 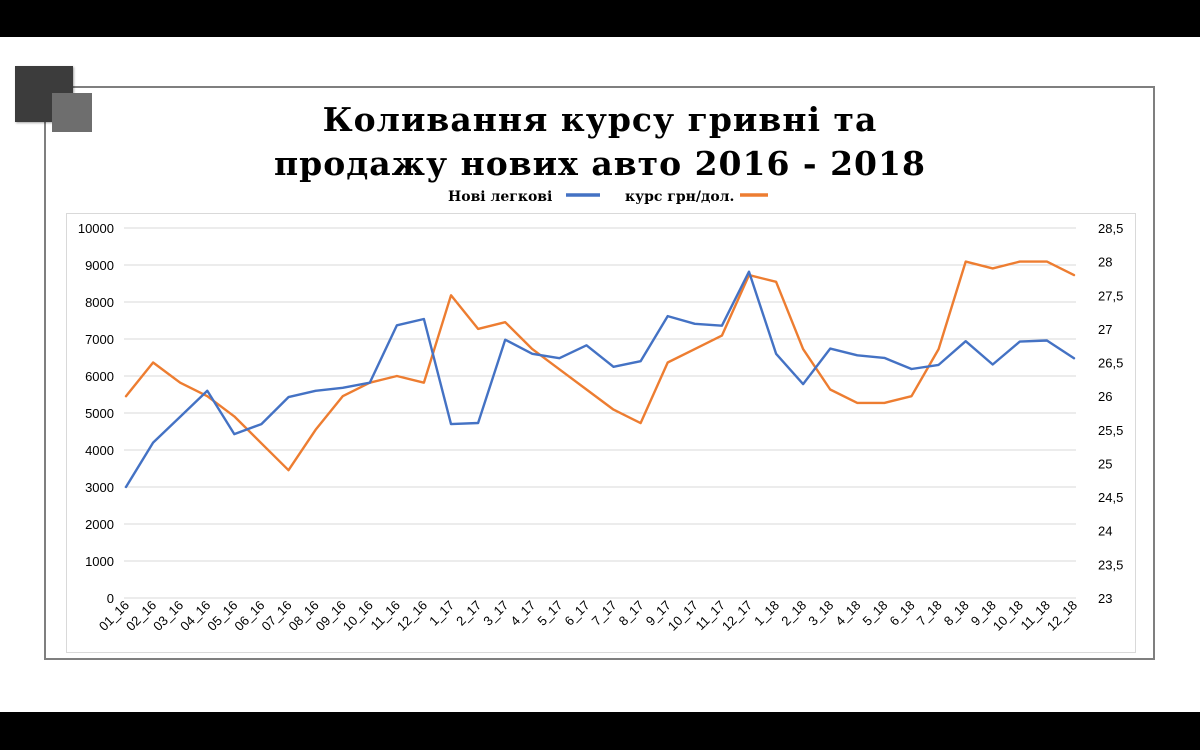 What do you see at coordinates (99, 376) in the screenshot?
I see `left-tick-label: 6000` at bounding box center [99, 376].